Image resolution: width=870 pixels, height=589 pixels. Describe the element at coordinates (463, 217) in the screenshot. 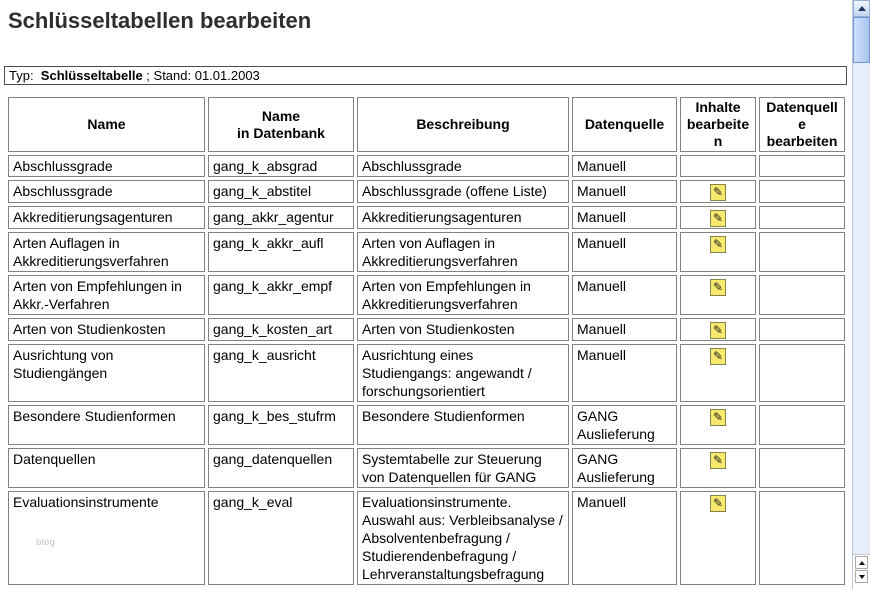

I see `cell-description: Akkreditierungsagenturen` at that location.